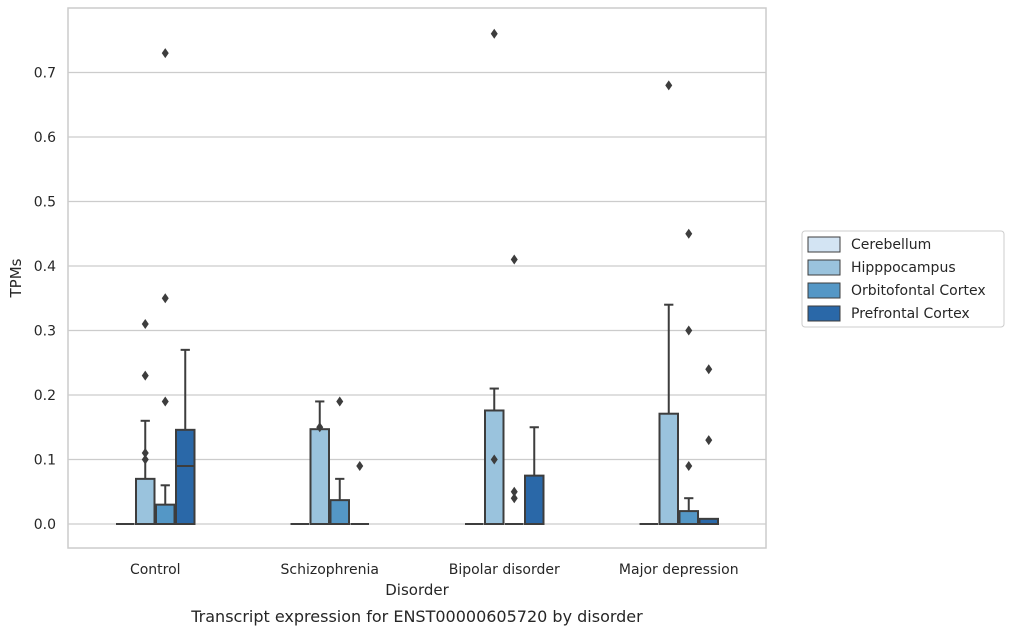 Image resolution: width=1014 pixels, height=634 pixels. What do you see at coordinates (891, 245) in the screenshot?
I see `legend-entry: Cerebellum` at bounding box center [891, 245].